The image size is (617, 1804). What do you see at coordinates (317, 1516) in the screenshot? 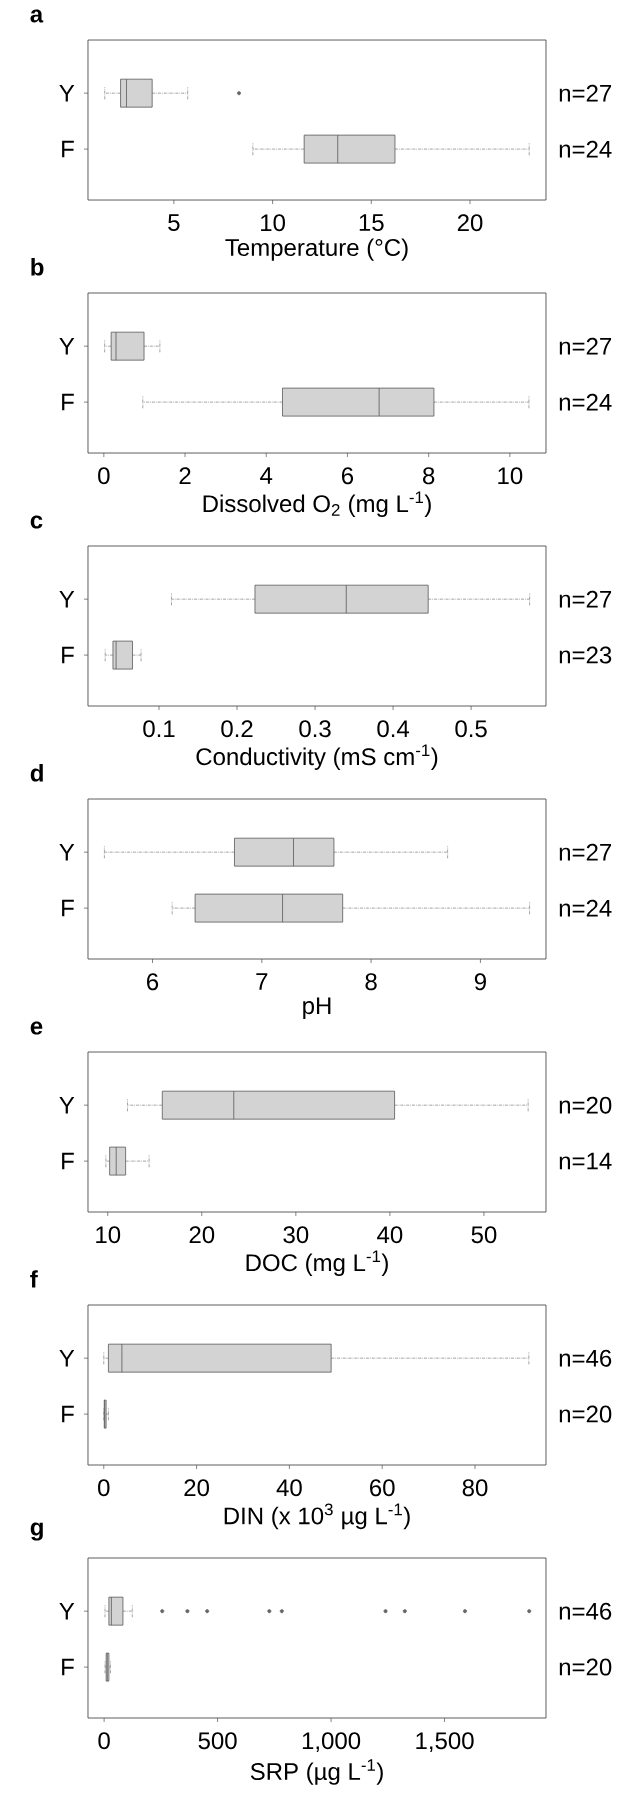
I see `x-axis-title: DIN (x 10$^{3}$ µg L$^{-1}$)` at bounding box center [317, 1516].